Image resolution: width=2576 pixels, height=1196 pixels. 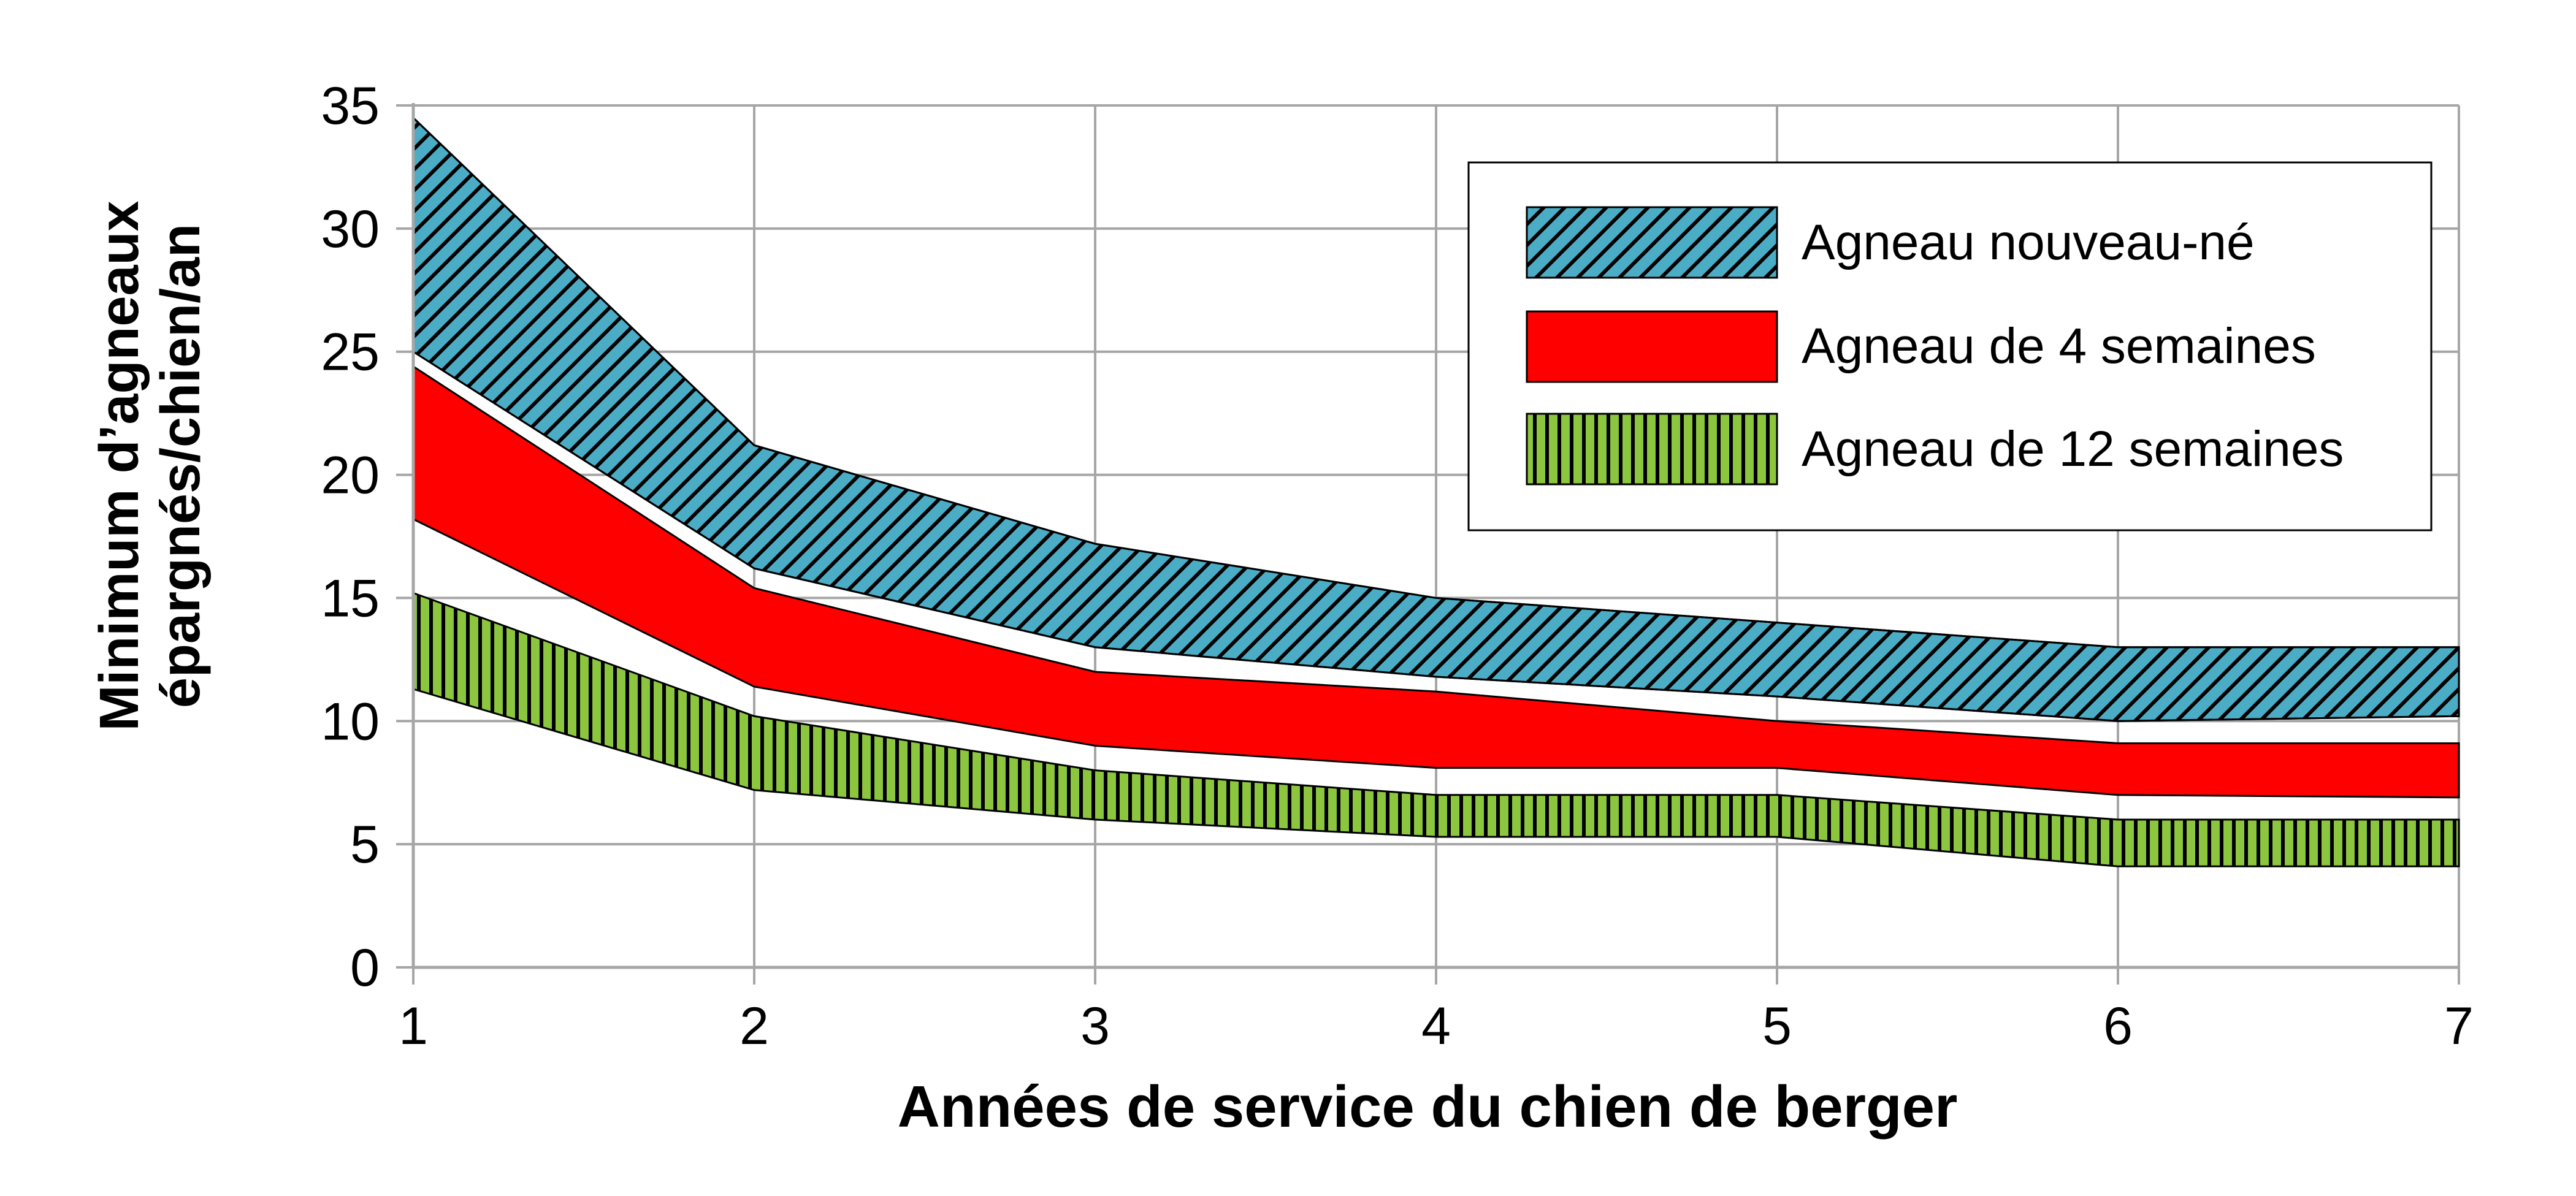 I want to click on legend-label-newborn: Agneau nouveau-né, so click(x=2028, y=242).